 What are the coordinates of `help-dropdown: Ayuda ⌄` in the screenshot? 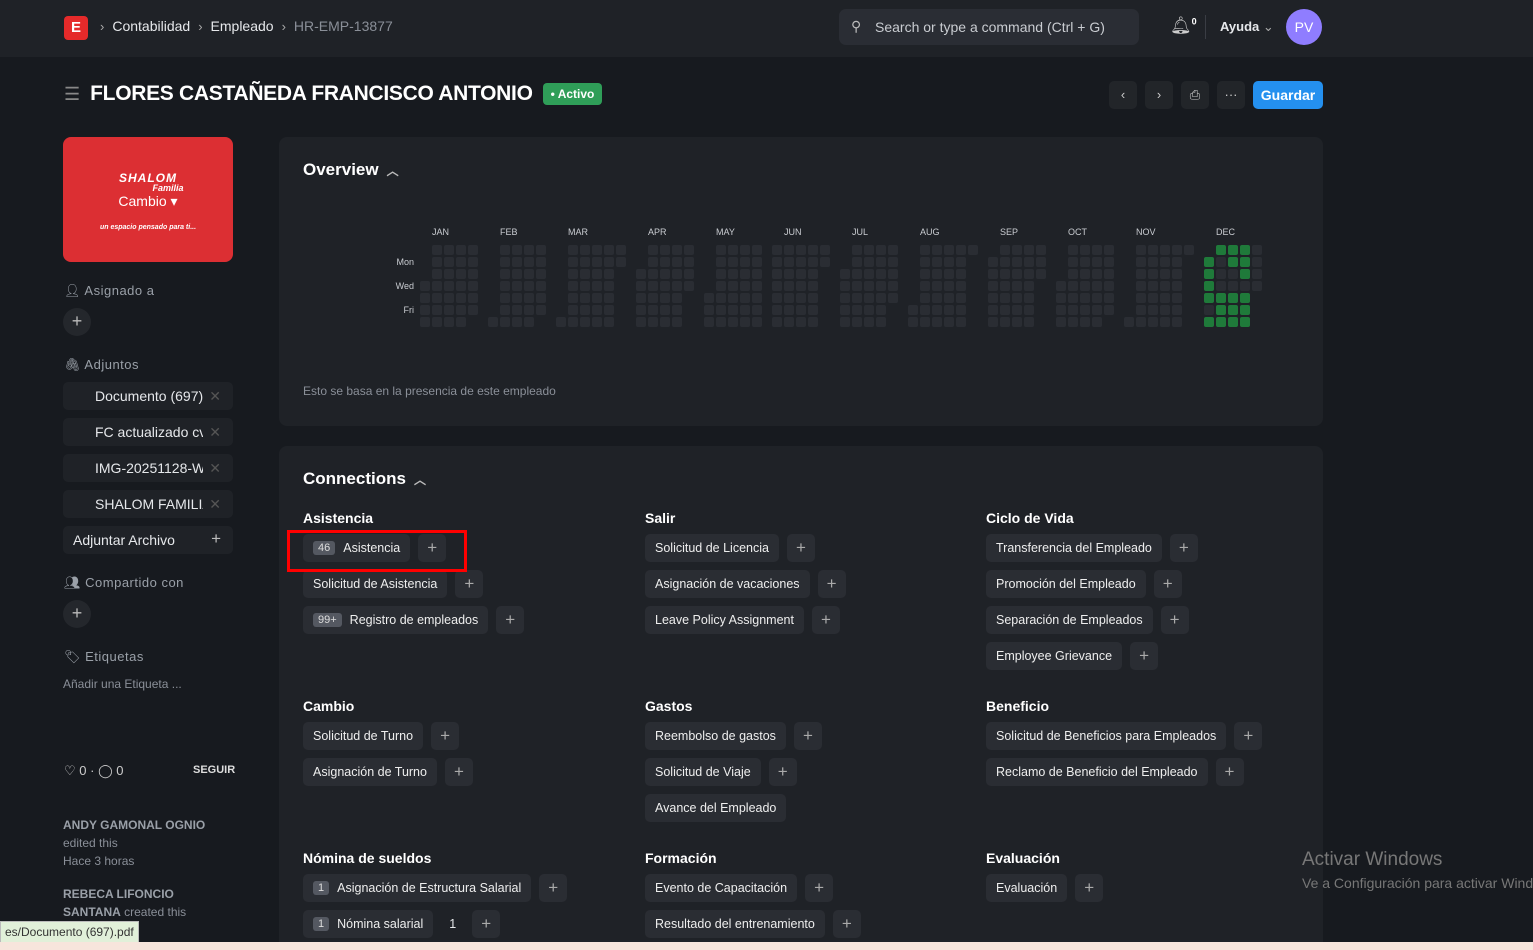 It's located at (1247, 27).